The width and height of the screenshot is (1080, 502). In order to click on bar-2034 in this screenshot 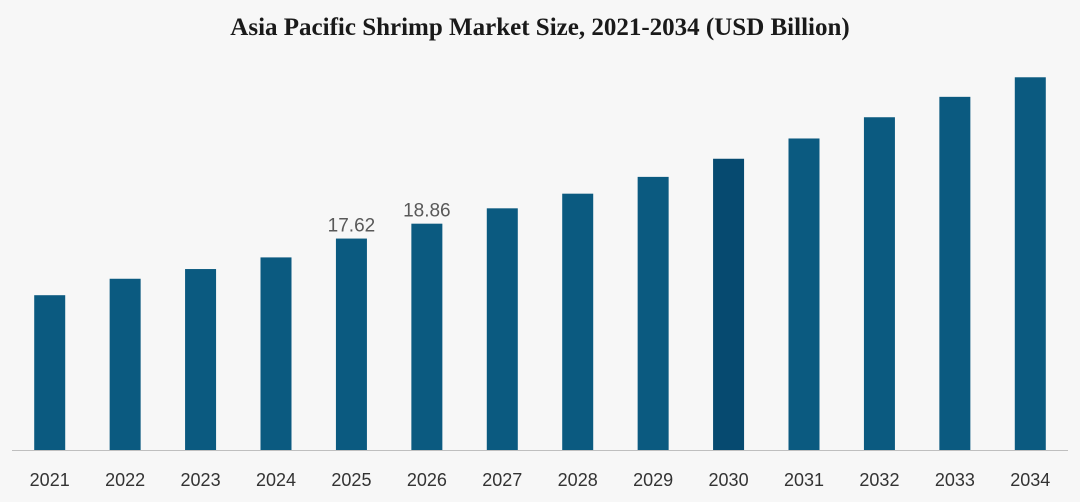, I will do `click(1030, 263)`.